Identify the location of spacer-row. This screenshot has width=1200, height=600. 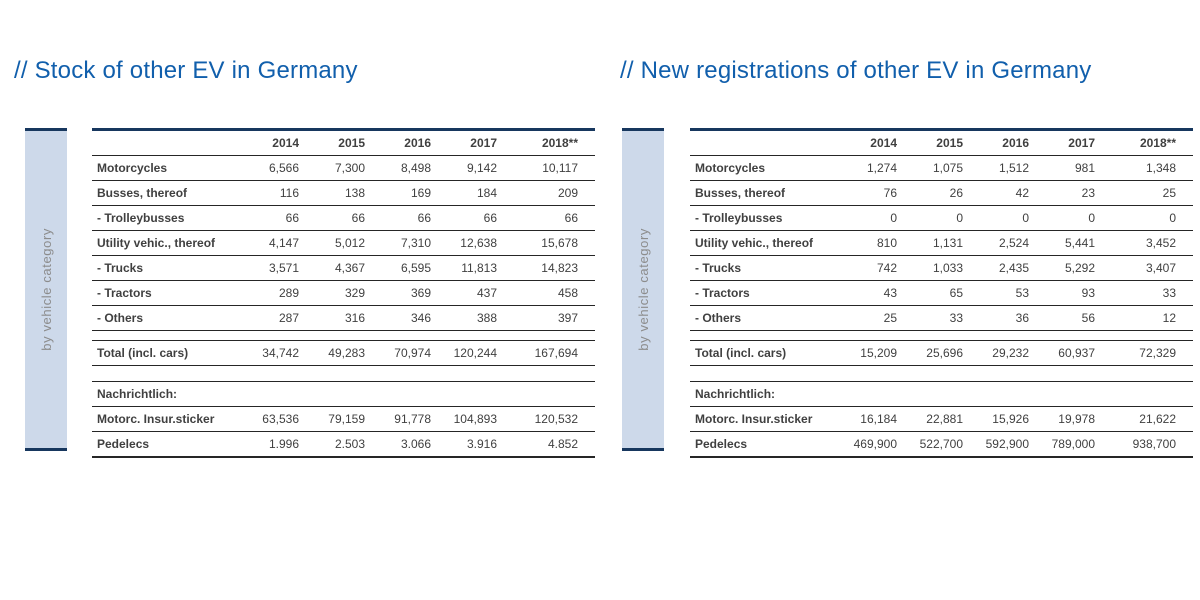
(941, 335).